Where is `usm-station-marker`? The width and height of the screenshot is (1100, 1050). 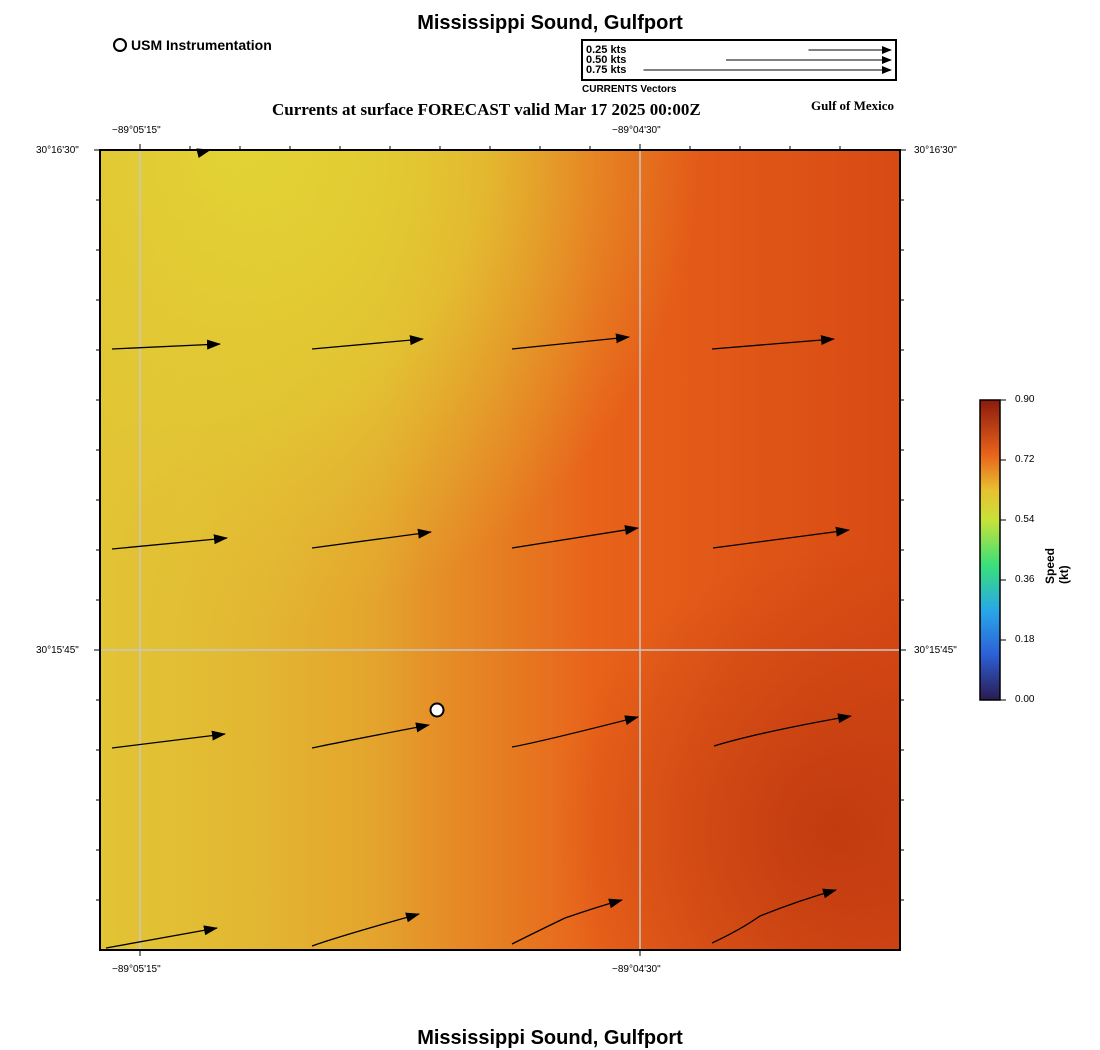 usm-station-marker is located at coordinates (437, 710).